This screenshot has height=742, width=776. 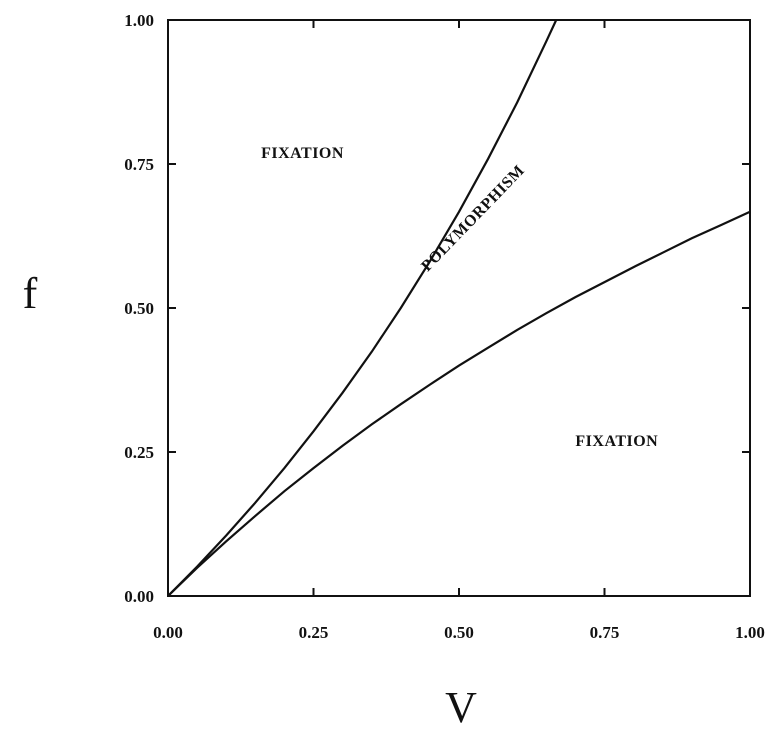 What do you see at coordinates (139, 596) in the screenshot?
I see `y-tick-label: 0.00` at bounding box center [139, 596].